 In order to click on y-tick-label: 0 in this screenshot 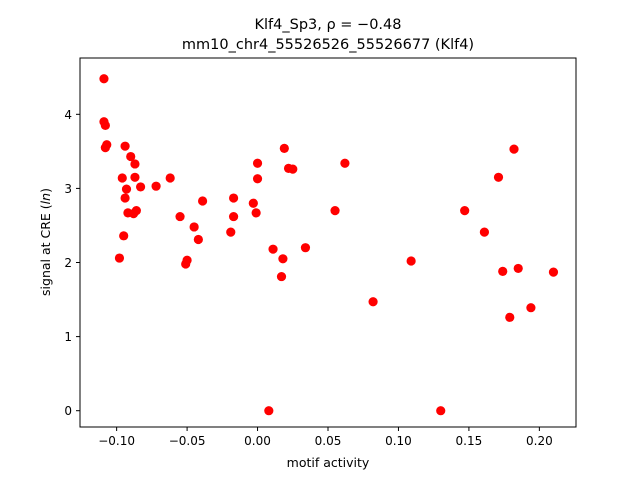, I will do `click(68, 411)`.